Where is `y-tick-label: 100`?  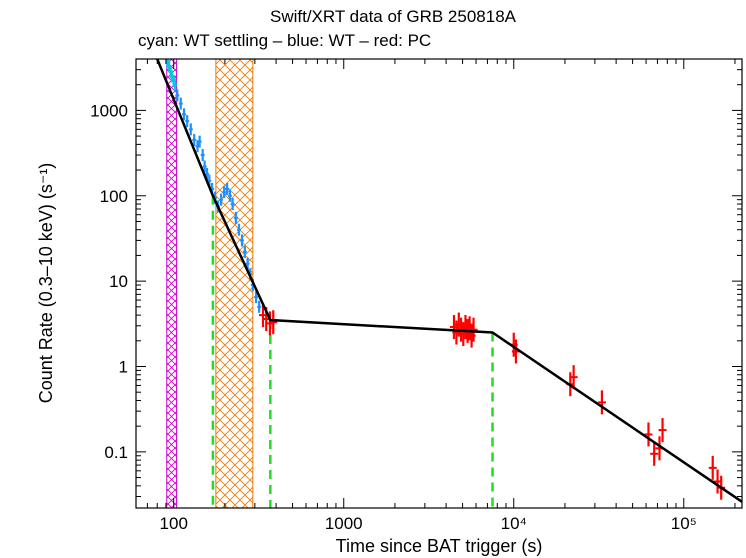 y-tick-label: 100 is located at coordinates (114, 196).